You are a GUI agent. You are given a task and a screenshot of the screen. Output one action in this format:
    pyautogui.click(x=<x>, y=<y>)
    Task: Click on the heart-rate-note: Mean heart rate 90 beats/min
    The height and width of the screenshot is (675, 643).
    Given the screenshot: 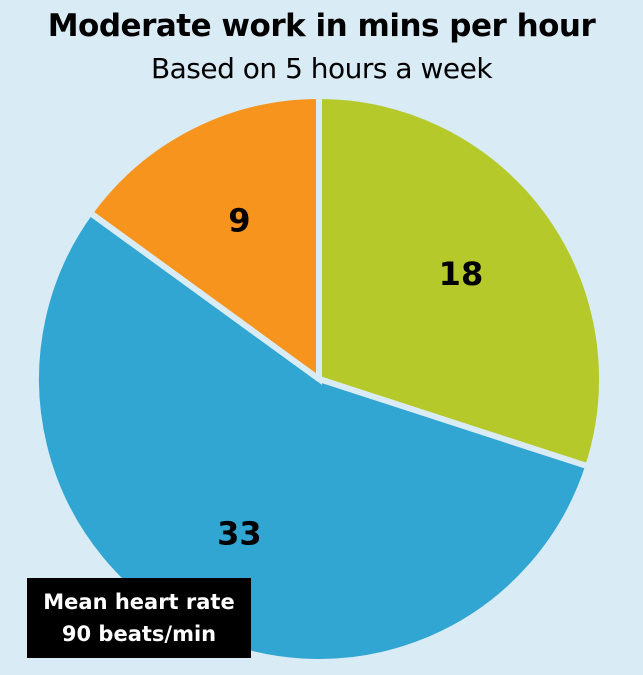 What is the action you would take?
    pyautogui.click(x=139, y=618)
    